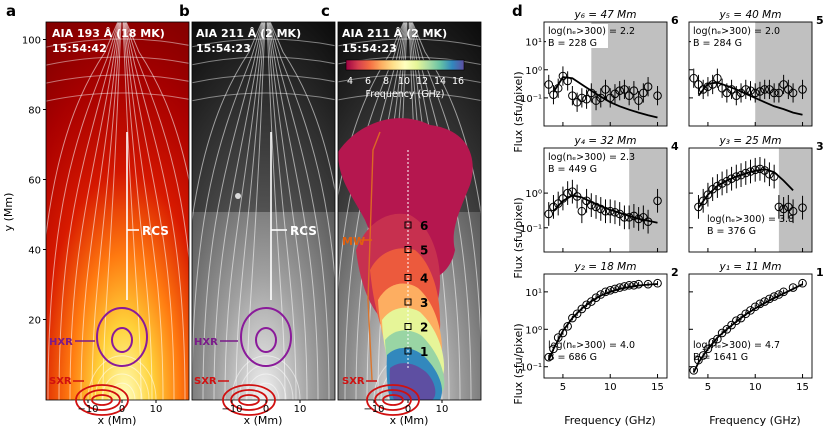  What do you see at coordinates (206, 342) in the screenshot?
I see `hxr-label-b: HXR` at bounding box center [206, 342].